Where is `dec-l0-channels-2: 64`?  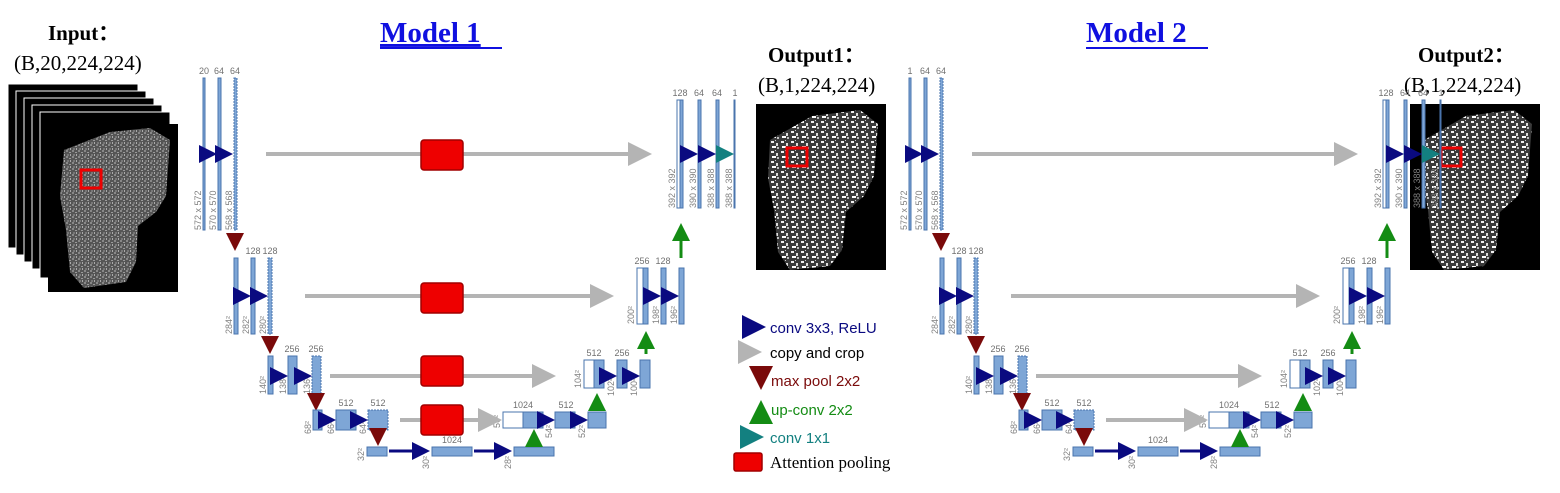 dec-l0-channels-2: 64 is located at coordinates (699, 93).